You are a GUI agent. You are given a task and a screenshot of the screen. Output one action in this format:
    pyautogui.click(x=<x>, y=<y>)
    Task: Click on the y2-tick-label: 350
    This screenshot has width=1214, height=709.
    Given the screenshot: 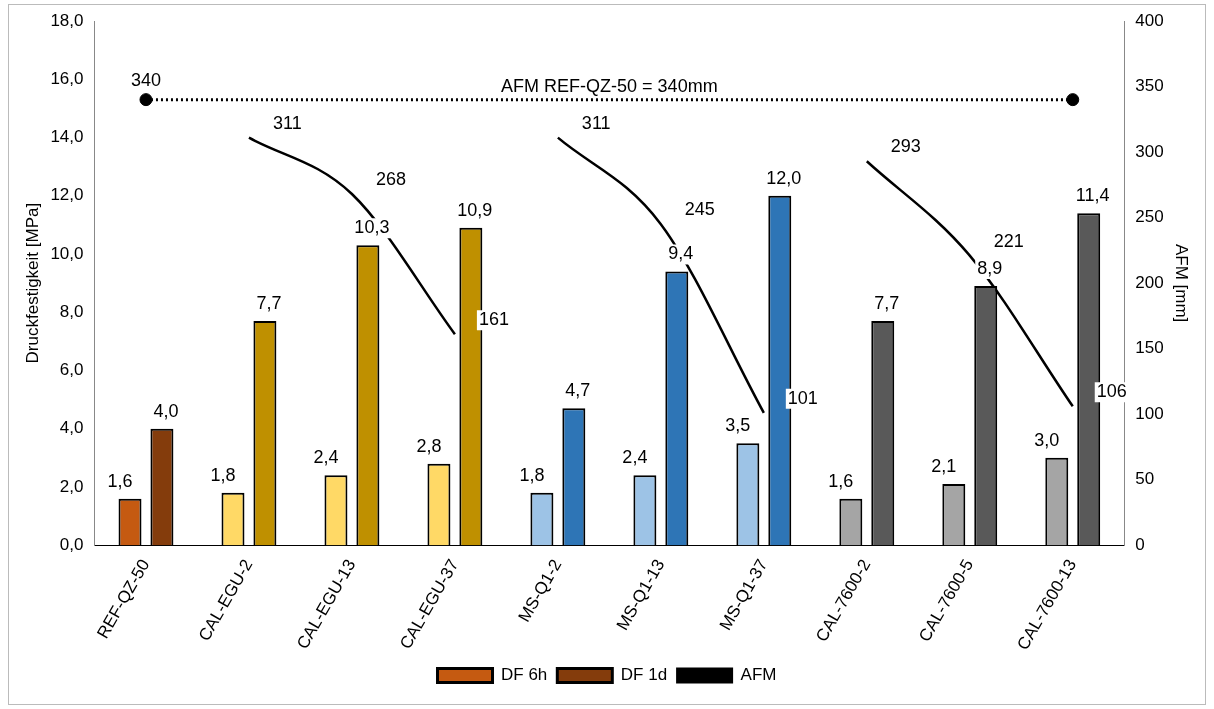 What is the action you would take?
    pyautogui.click(x=1149, y=86)
    